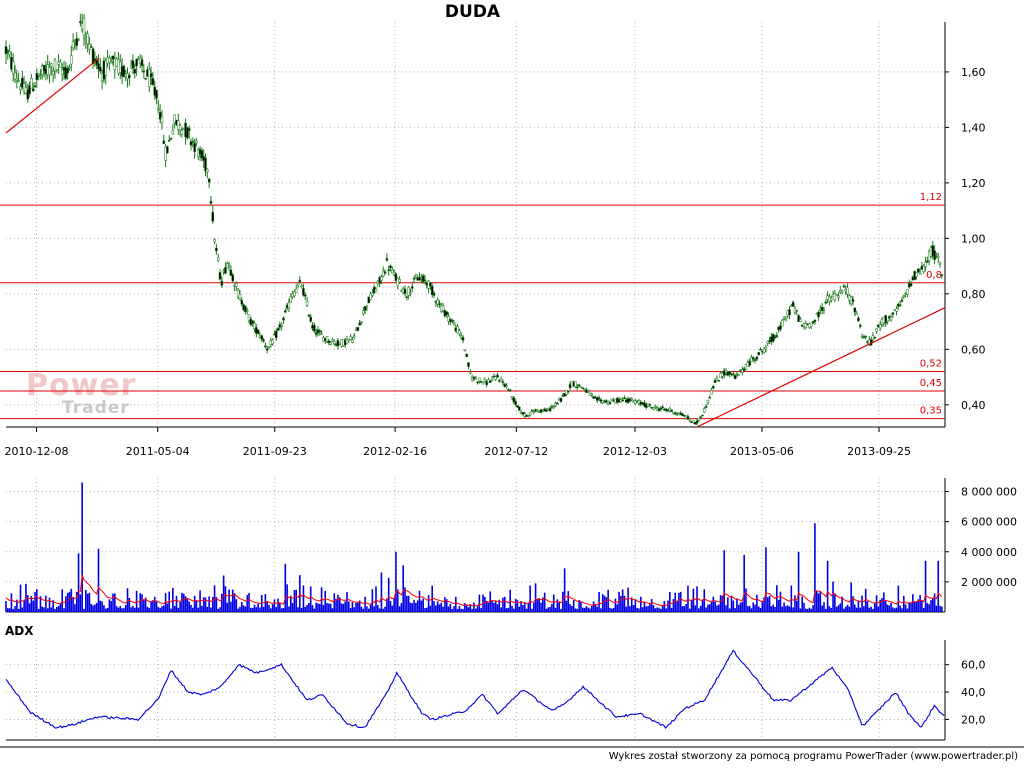 The height and width of the screenshot is (768, 1024). Describe the element at coordinates (879, 451) in the screenshot. I see `x-tick-label: 2013-09-25` at that location.